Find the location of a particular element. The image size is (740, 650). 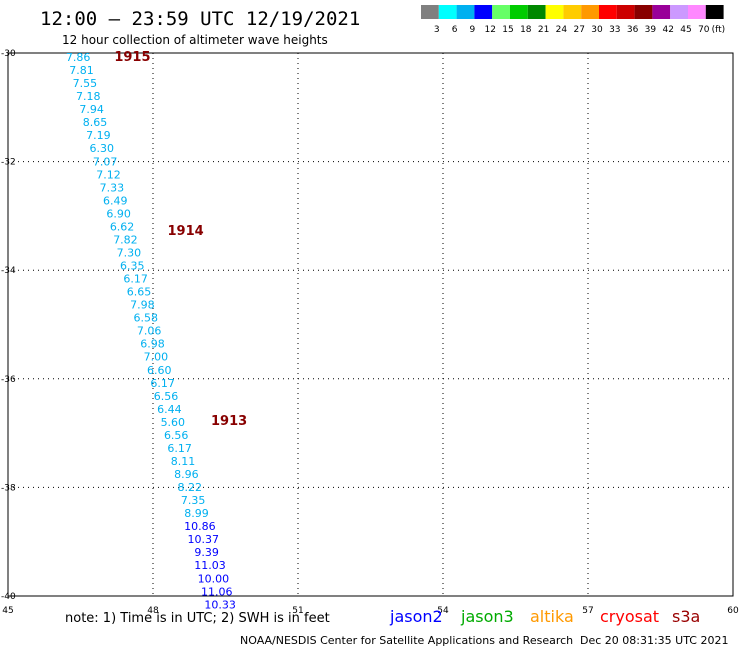

legend-tick-label: 45 is located at coordinates (685, 30).